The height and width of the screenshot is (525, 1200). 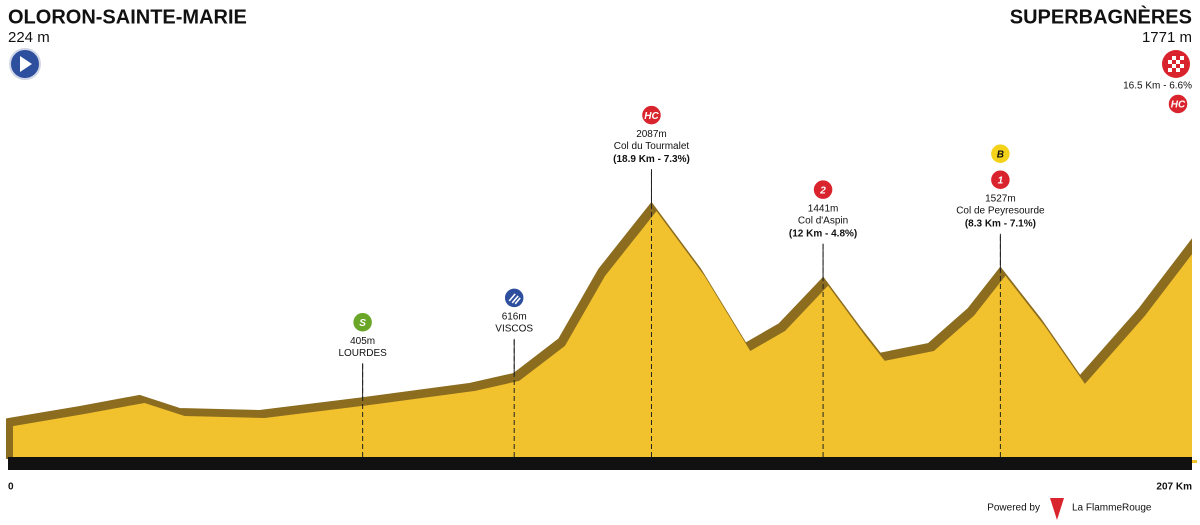 I want to click on marker-name: VISCOS, so click(x=514, y=329).